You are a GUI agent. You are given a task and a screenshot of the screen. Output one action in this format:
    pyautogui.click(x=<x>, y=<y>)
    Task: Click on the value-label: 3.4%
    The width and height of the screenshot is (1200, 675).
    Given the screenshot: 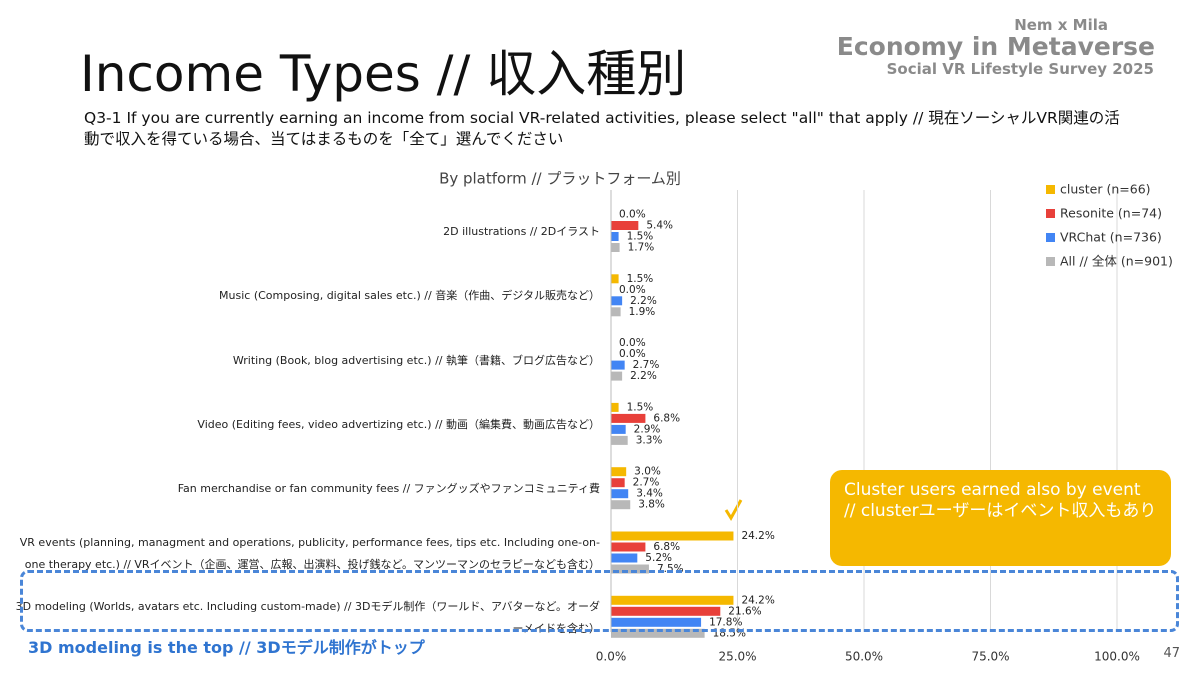 What is the action you would take?
    pyautogui.click(x=649, y=494)
    